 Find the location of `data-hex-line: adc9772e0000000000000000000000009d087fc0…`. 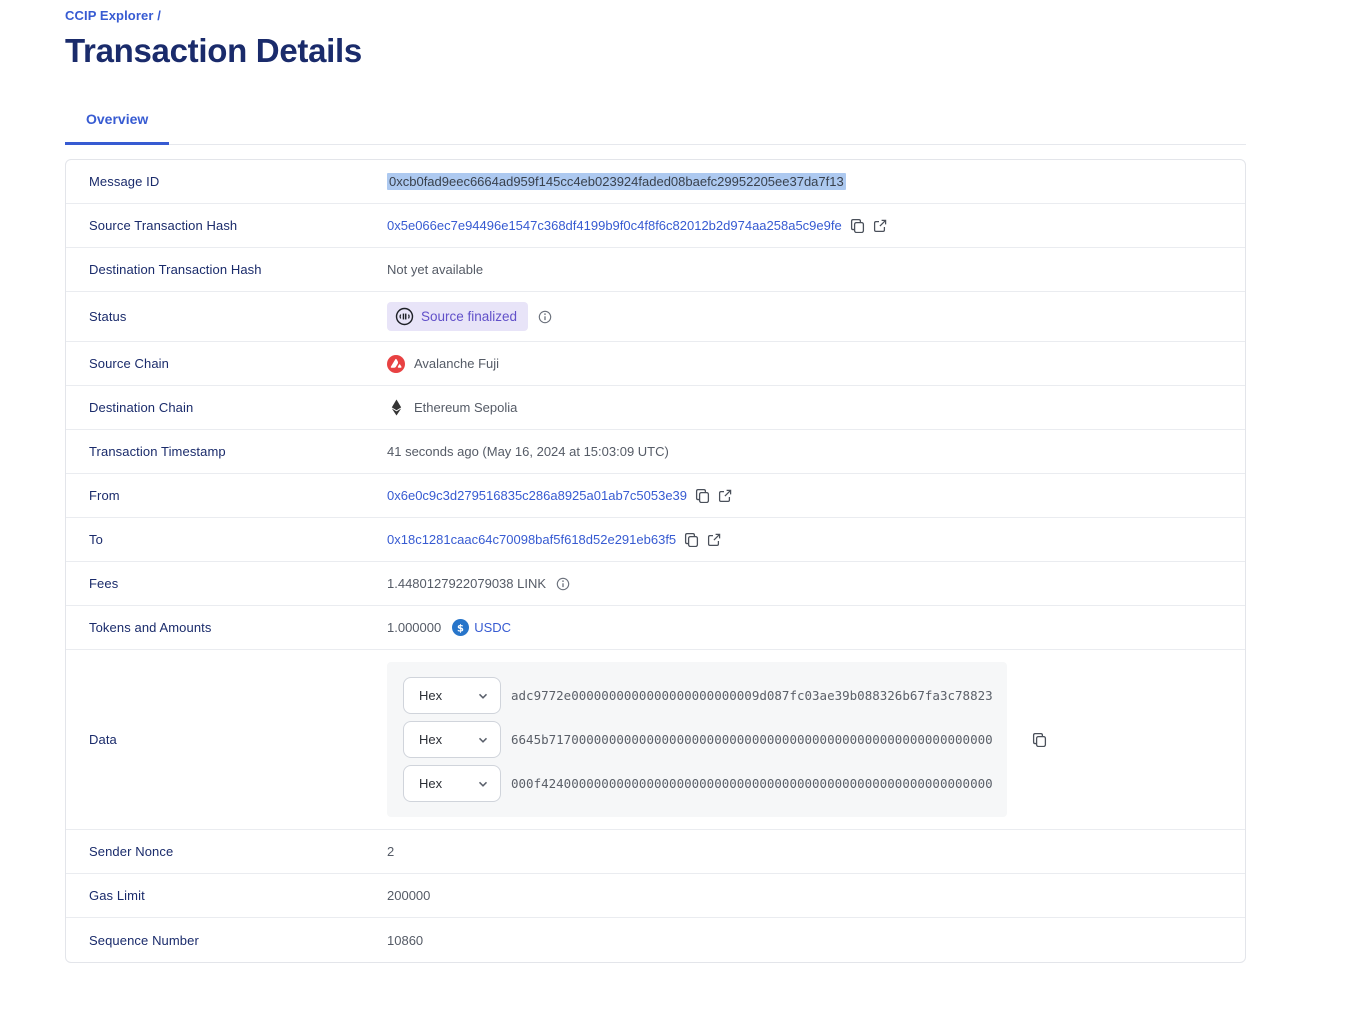

data-hex-line: adc9772e0000000000000000000000009d087fc0… is located at coordinates (752, 695).